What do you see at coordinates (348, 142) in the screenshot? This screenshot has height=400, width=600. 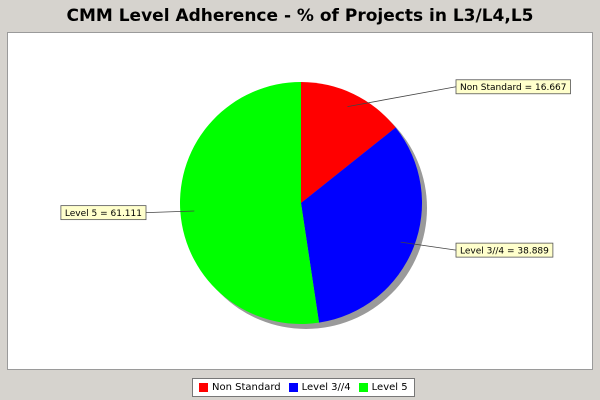 I see `pie-slice-non-standard` at bounding box center [348, 142].